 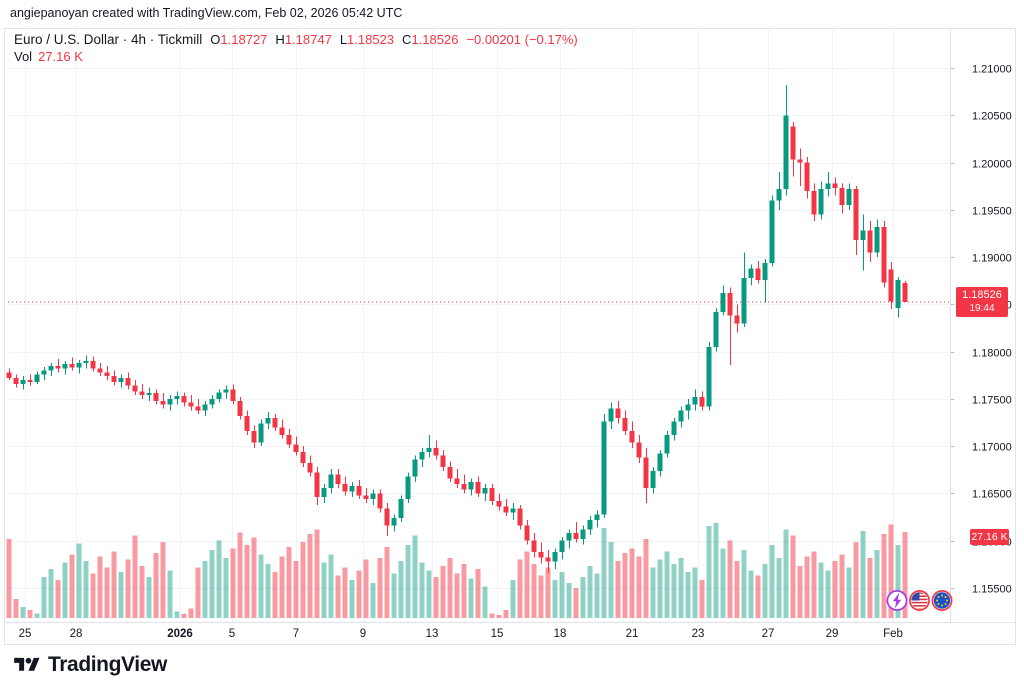 I want to click on us-flag, so click(x=919, y=600).